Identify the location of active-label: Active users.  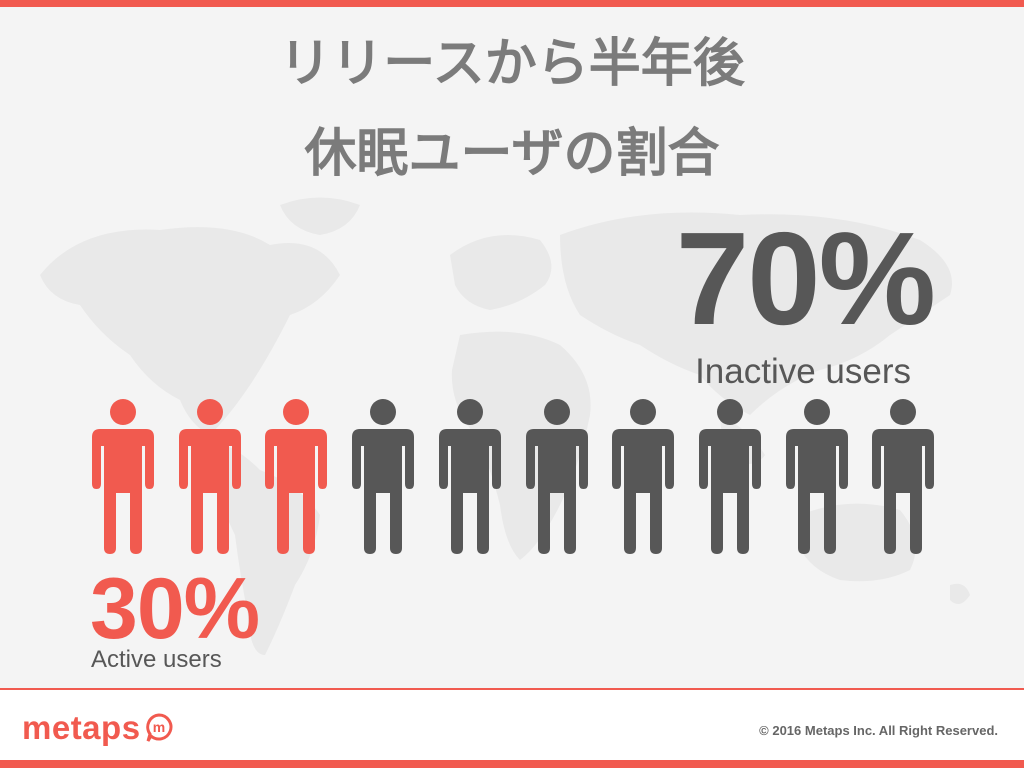
(156, 659).